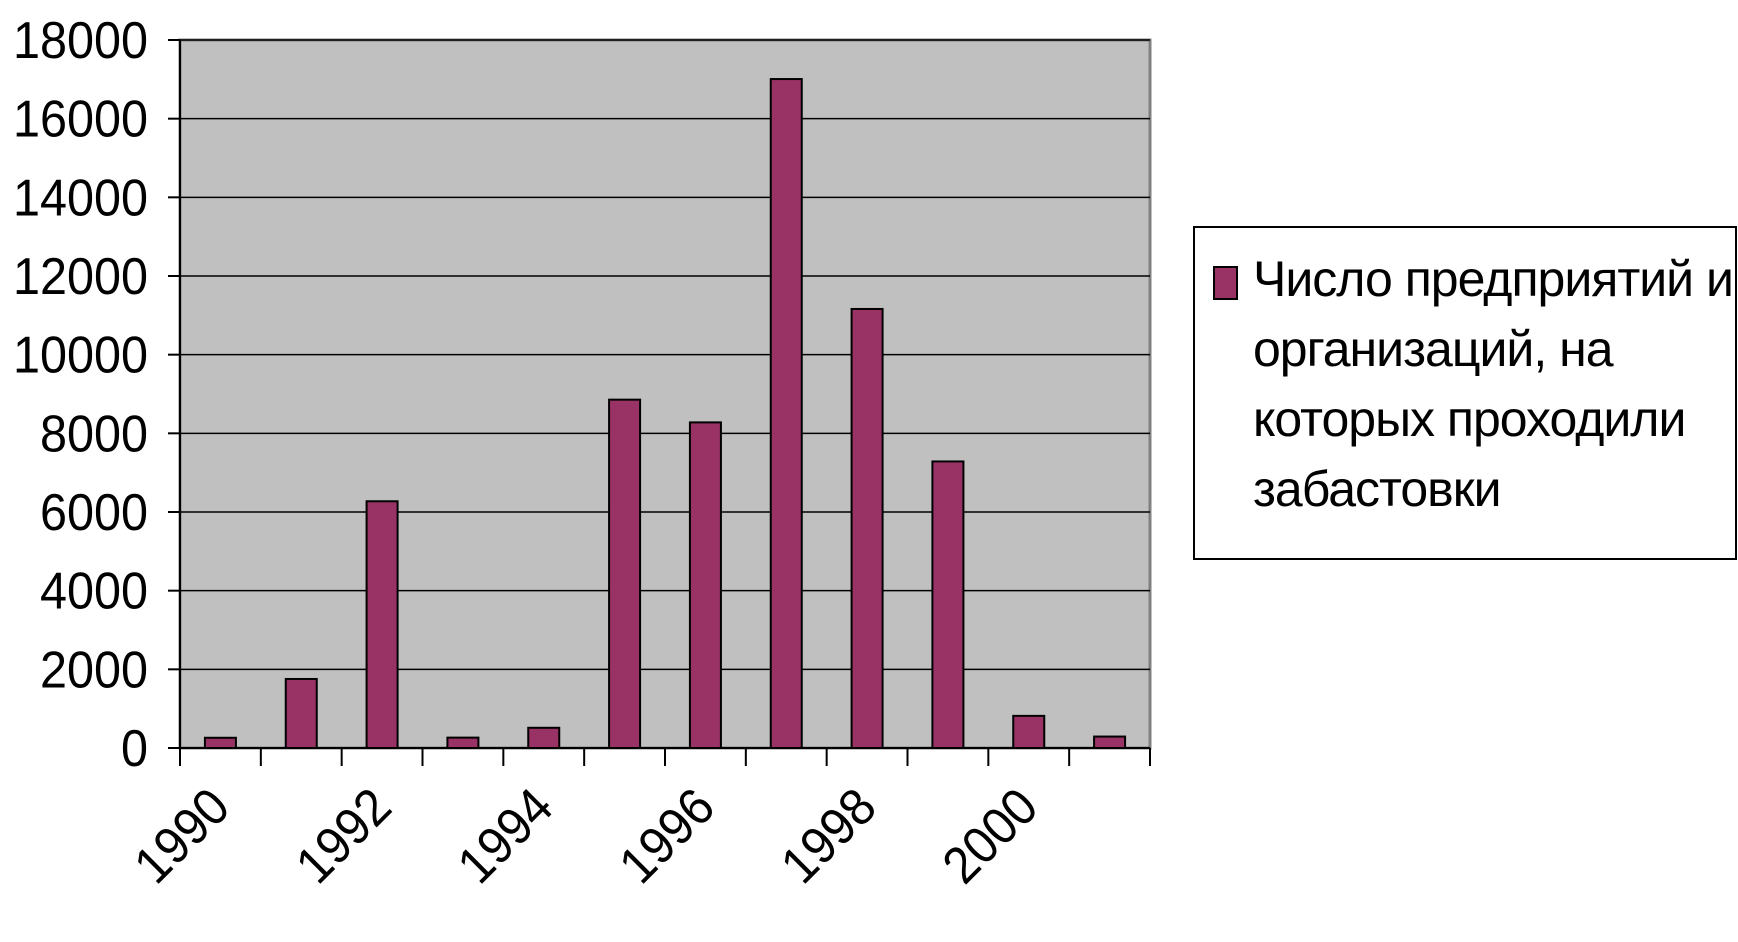 This screenshot has width=1738, height=942. Describe the element at coordinates (94, 434) in the screenshot. I see `y-tick-label: 8000` at that location.